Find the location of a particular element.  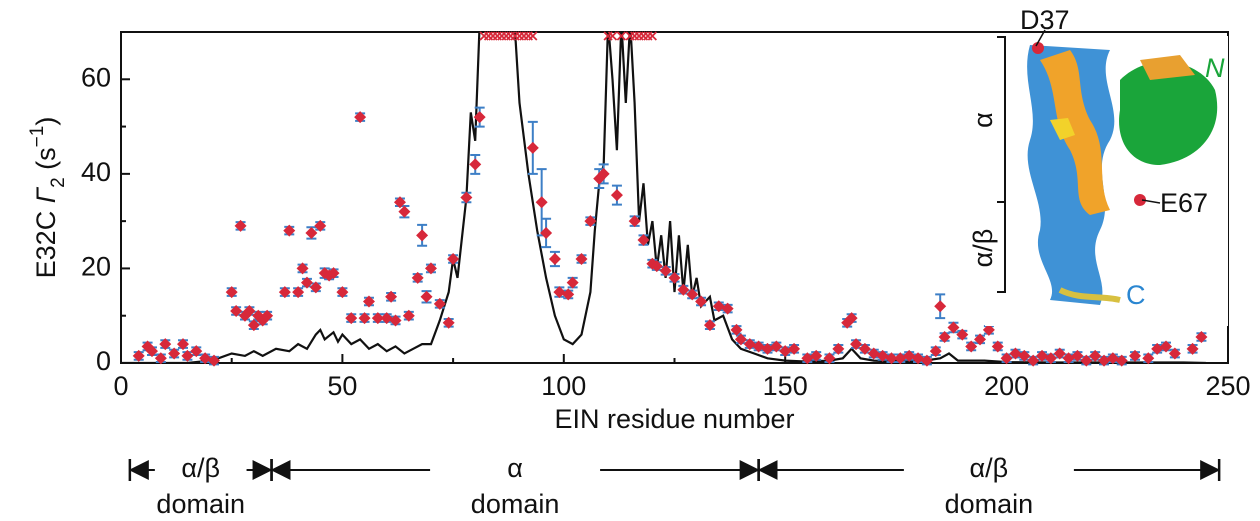

y-axis-label-part: −1 is located at coordinates (37, 137).